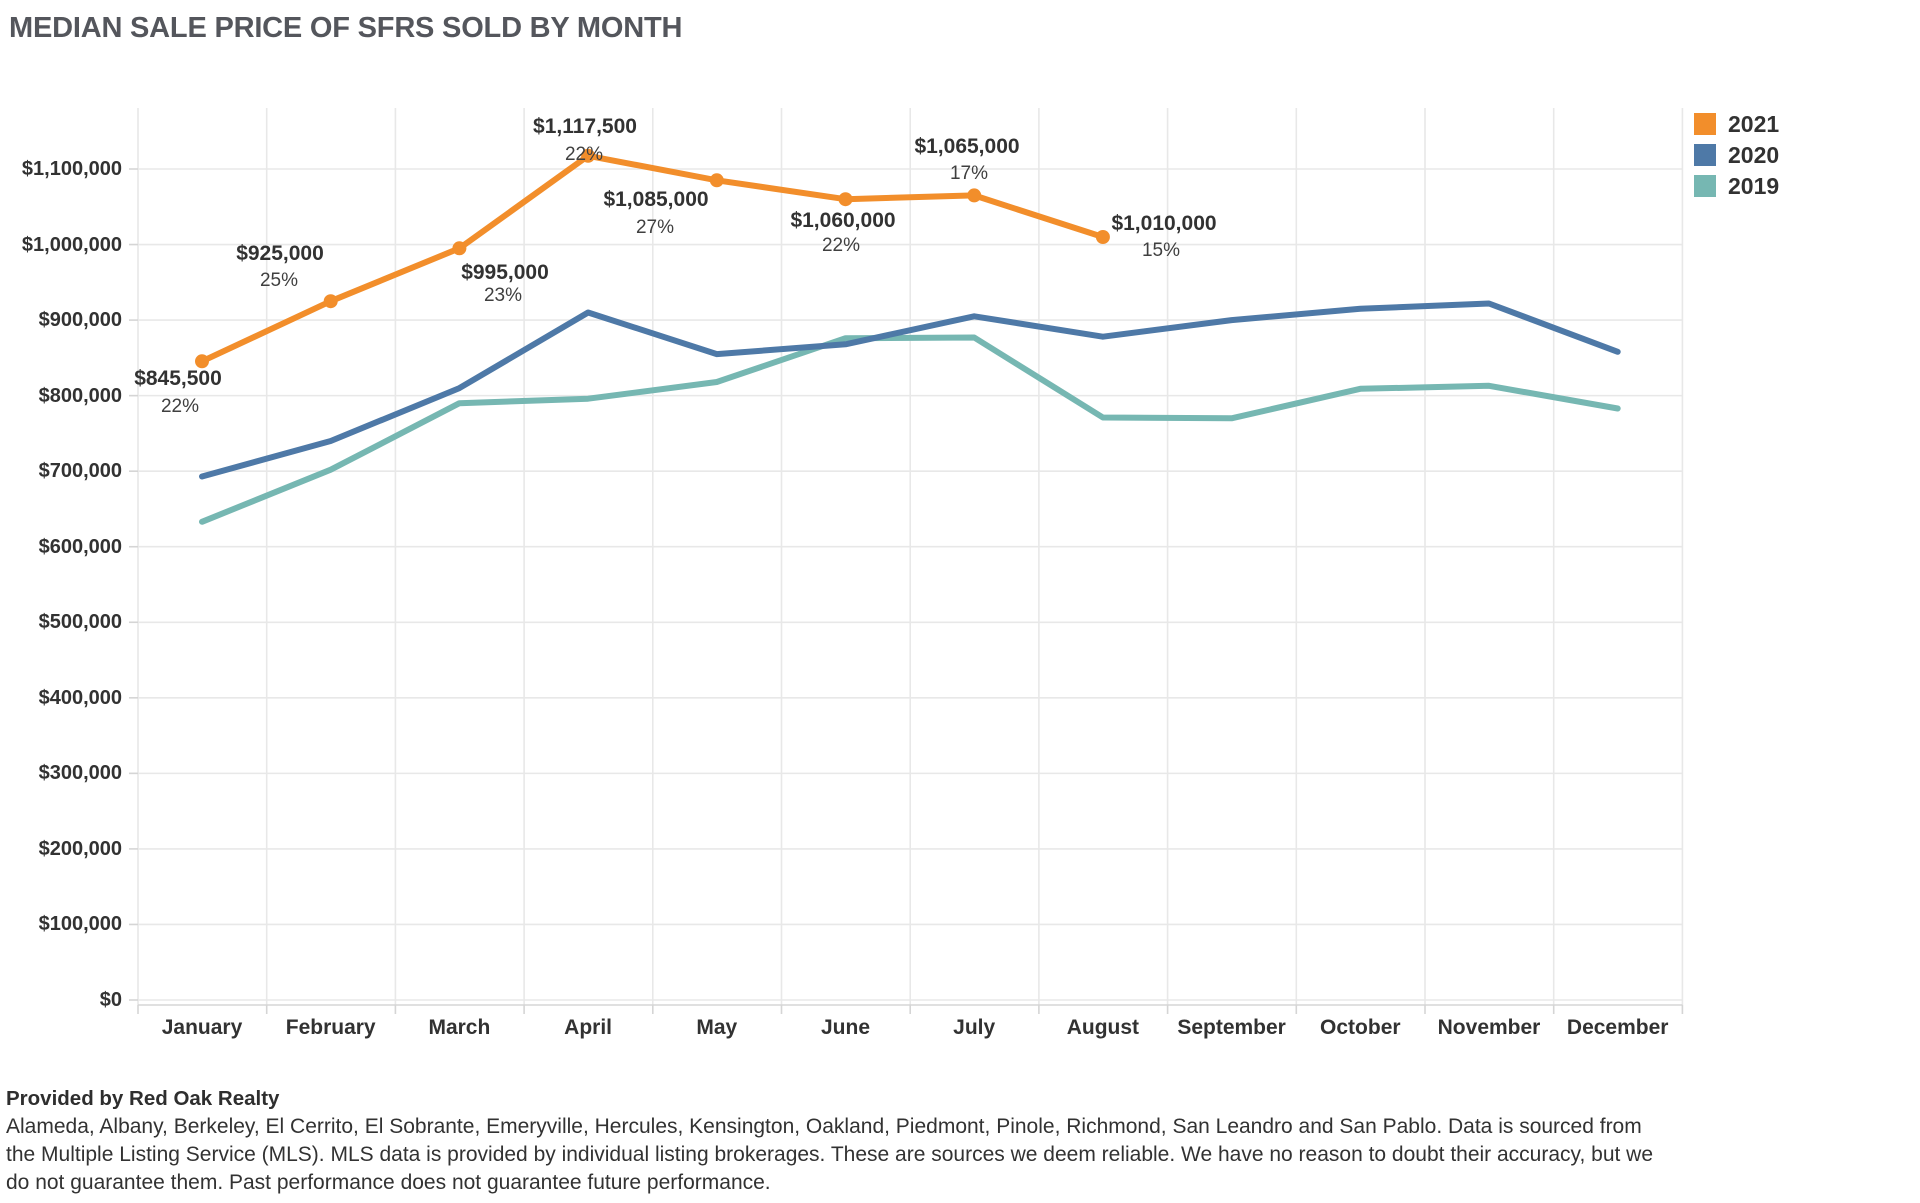 This screenshot has height=1203, width=1920. What do you see at coordinates (585, 126) in the screenshot?
I see `data-label-value: $1,117,500` at bounding box center [585, 126].